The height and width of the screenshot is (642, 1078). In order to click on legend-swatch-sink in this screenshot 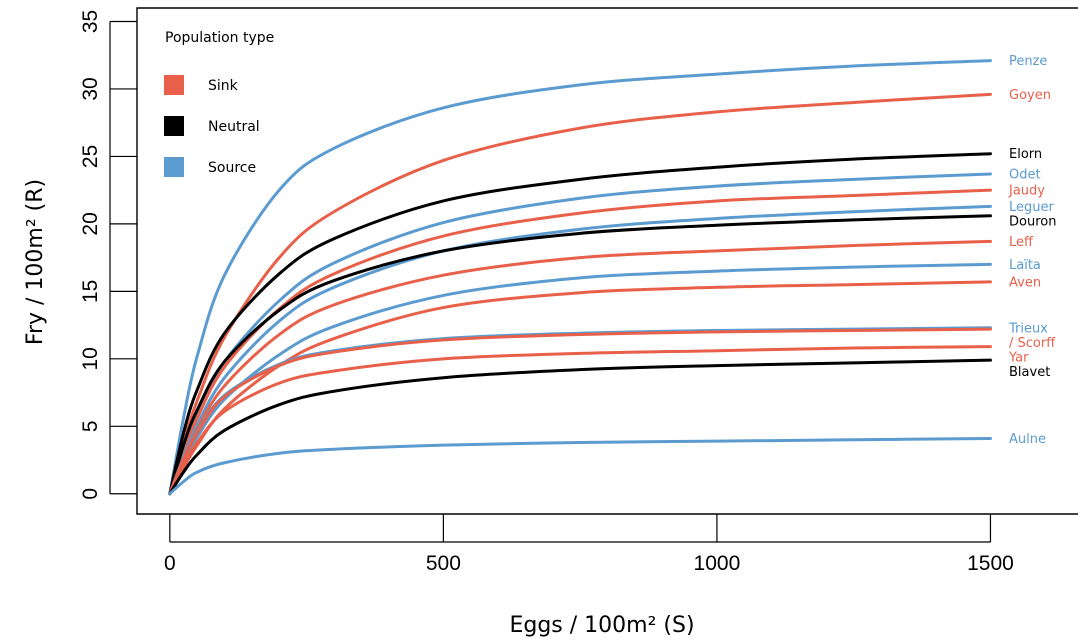, I will do `click(174, 85)`.